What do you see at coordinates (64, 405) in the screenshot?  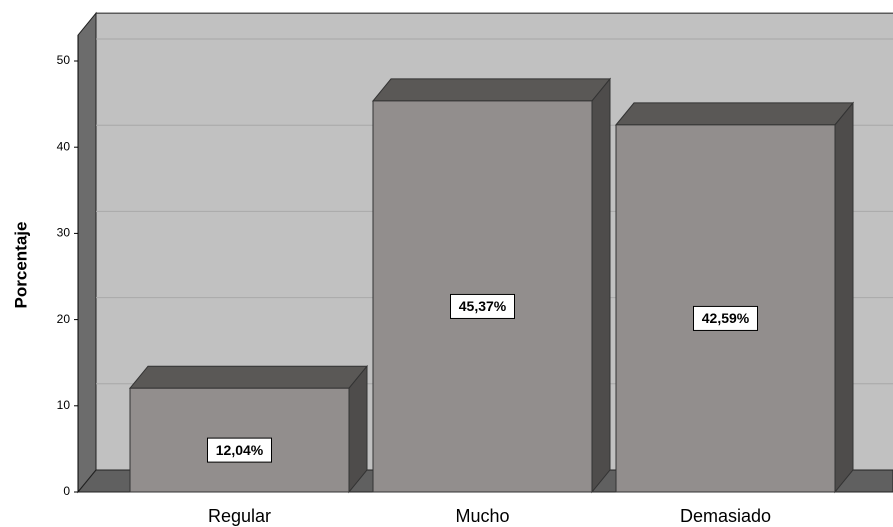 I see `y-tick-label: 10` at bounding box center [64, 405].